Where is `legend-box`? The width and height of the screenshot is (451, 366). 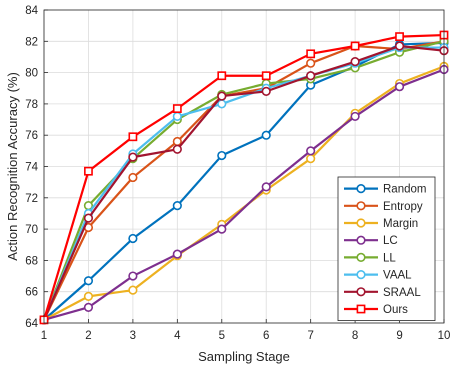
legend-box is located at coordinates (386, 249).